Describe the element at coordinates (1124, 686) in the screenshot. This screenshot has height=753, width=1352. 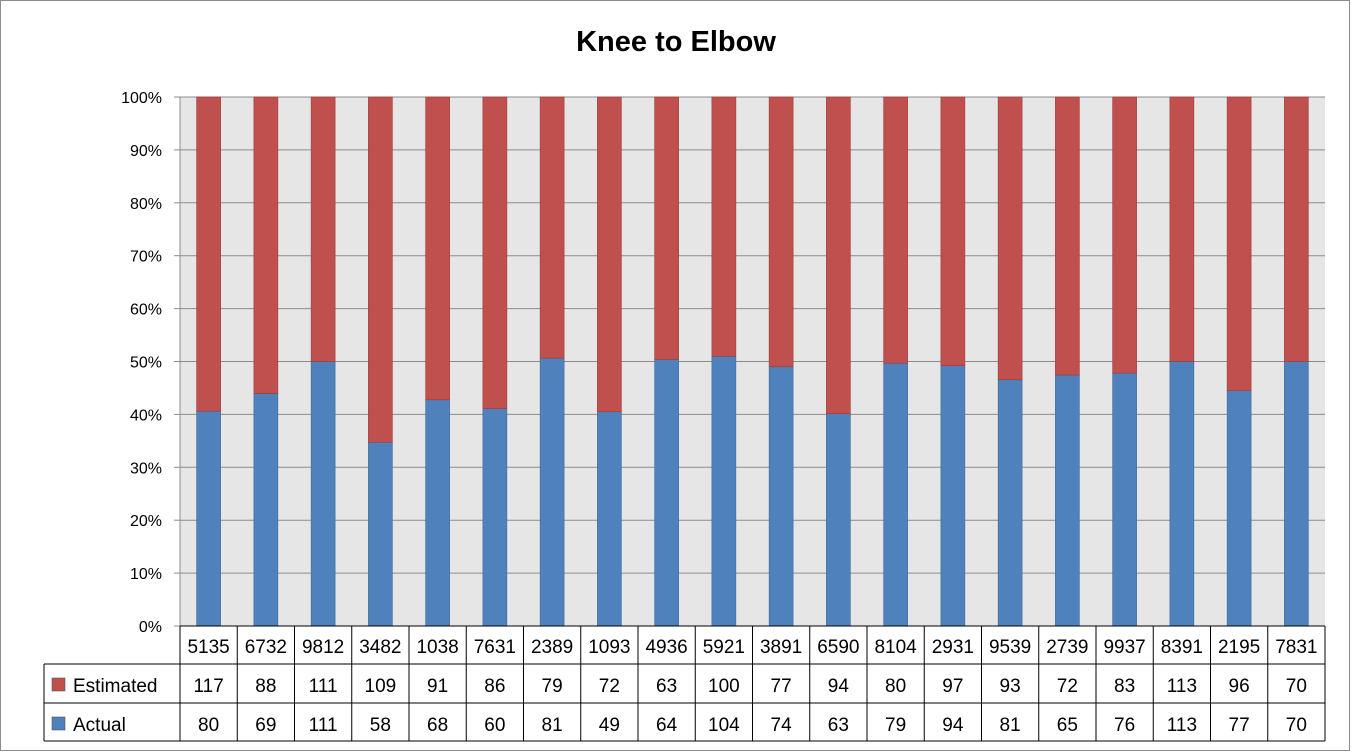
I see `data-label-estimated: 83` at that location.